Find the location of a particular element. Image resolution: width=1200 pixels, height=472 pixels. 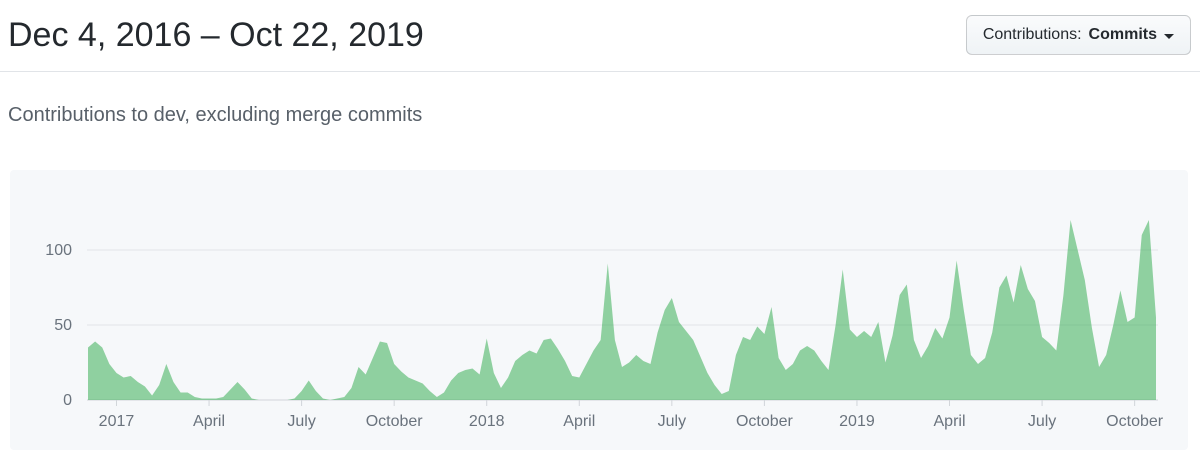

filter-button-label: Contributions: is located at coordinates (1032, 34).